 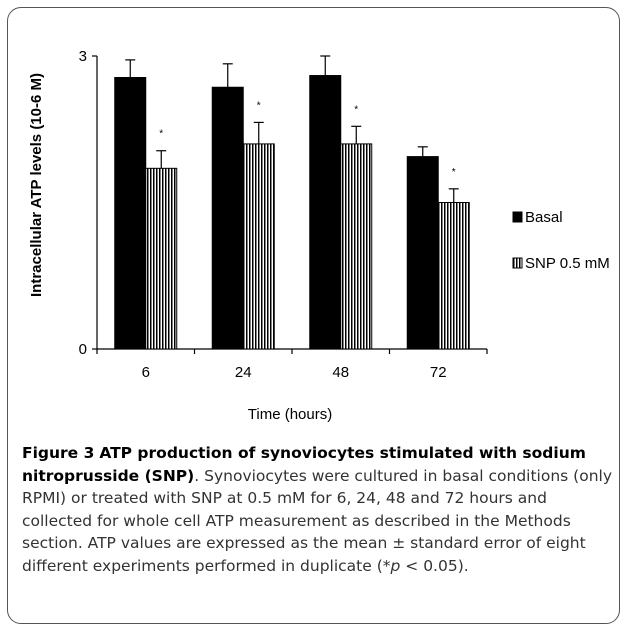 I want to click on x-tick-label: 48, so click(x=340, y=372).